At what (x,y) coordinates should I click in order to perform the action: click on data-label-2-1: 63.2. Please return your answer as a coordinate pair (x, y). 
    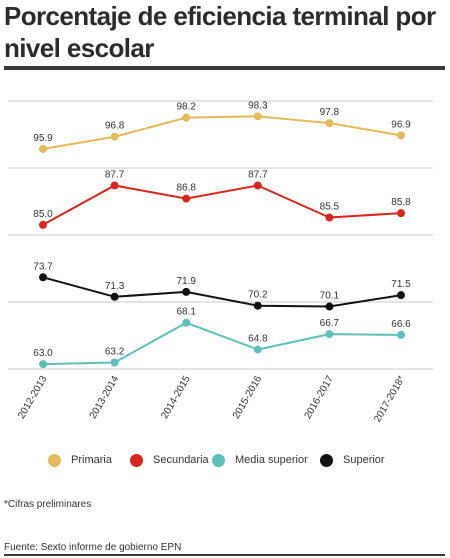
    Looking at the image, I should click on (115, 352).